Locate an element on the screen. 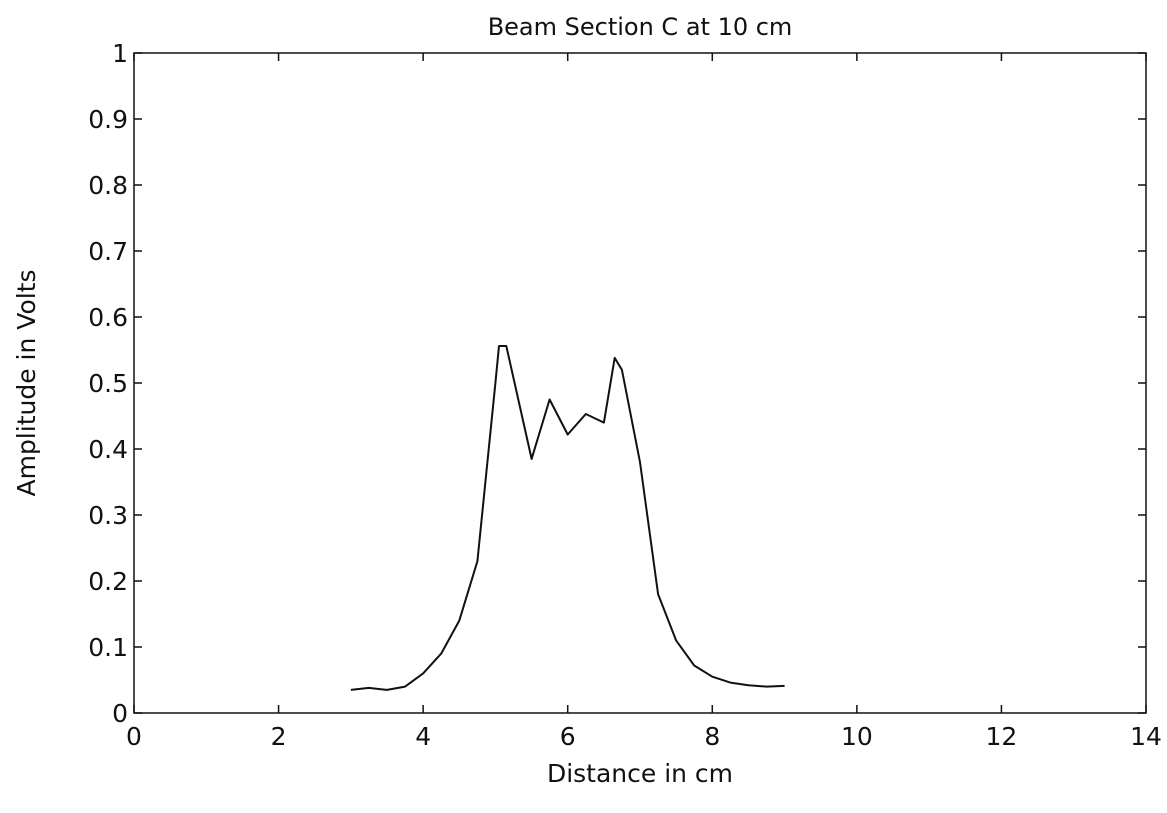 The image size is (1167, 813). x-tick-label: 8 is located at coordinates (712, 736).